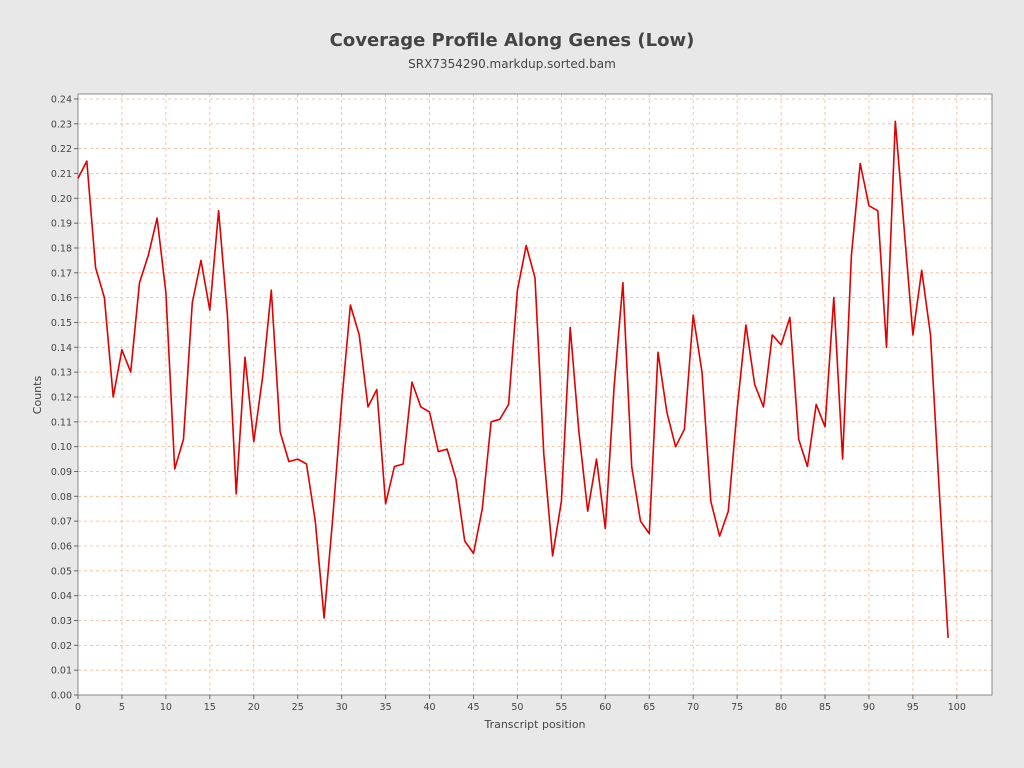 This screenshot has height=768, width=1024. I want to click on y-tick-label: 0.04, so click(61, 596).